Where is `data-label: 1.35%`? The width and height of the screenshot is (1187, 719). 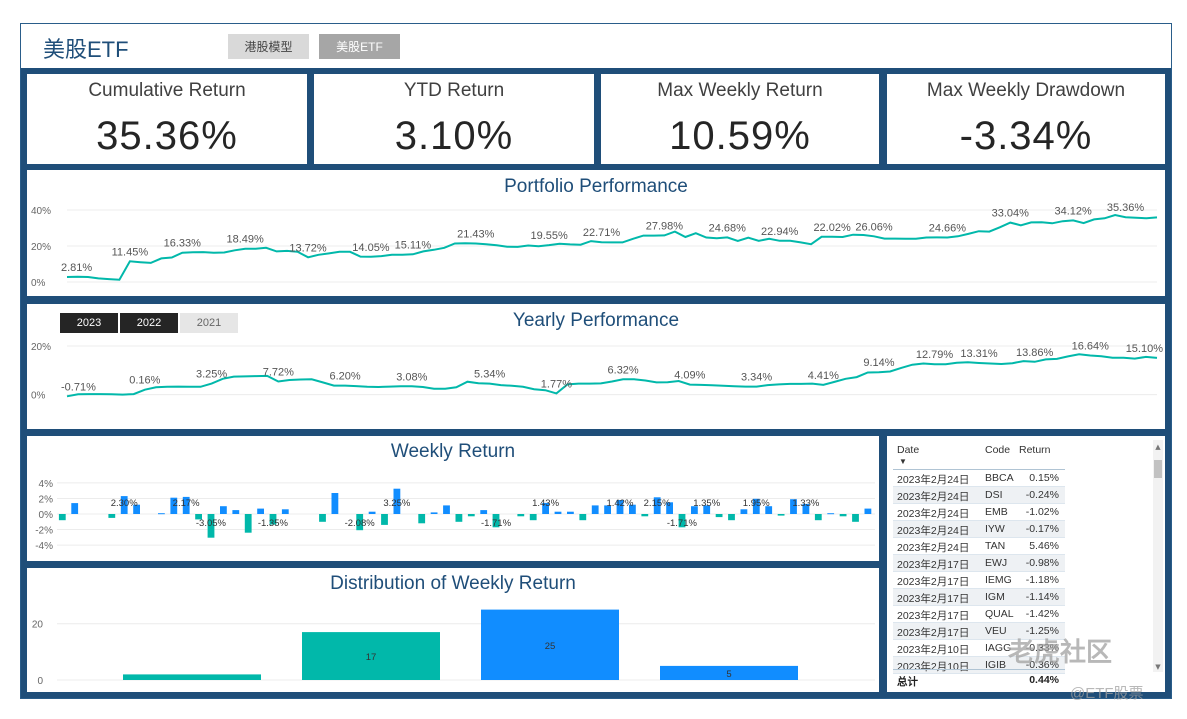 data-label: 1.35% is located at coordinates (706, 503).